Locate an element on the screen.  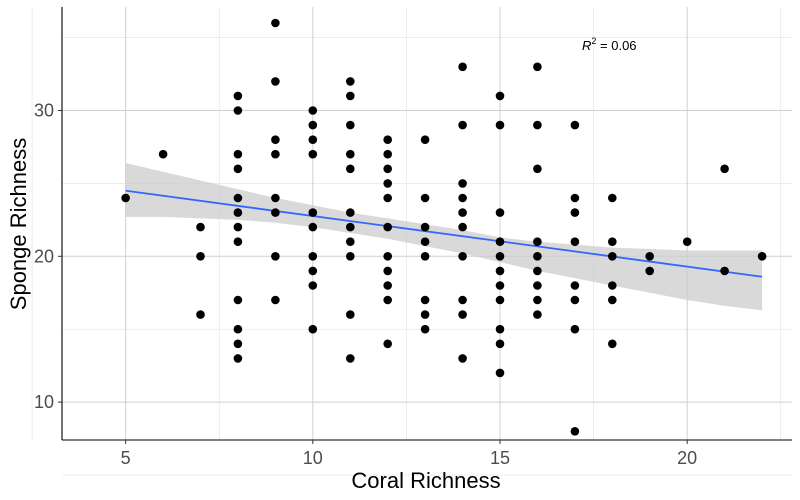
r-squared-annotation: R2 = 0.06 is located at coordinates (609, 44).